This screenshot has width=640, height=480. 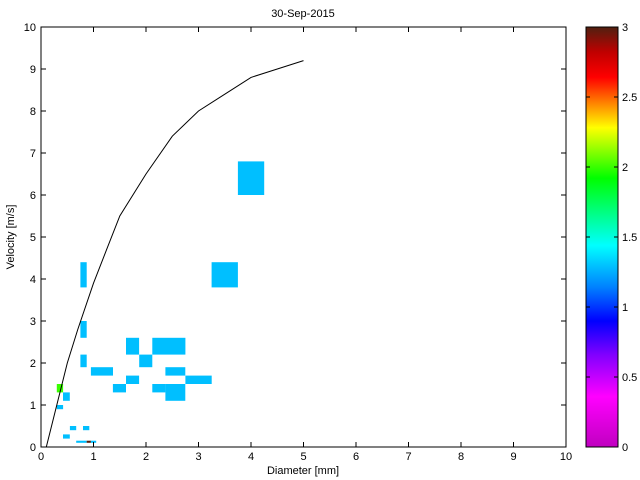 What do you see at coordinates (303, 14) in the screenshot?
I see `chart-title: 30-Sep-2015` at bounding box center [303, 14].